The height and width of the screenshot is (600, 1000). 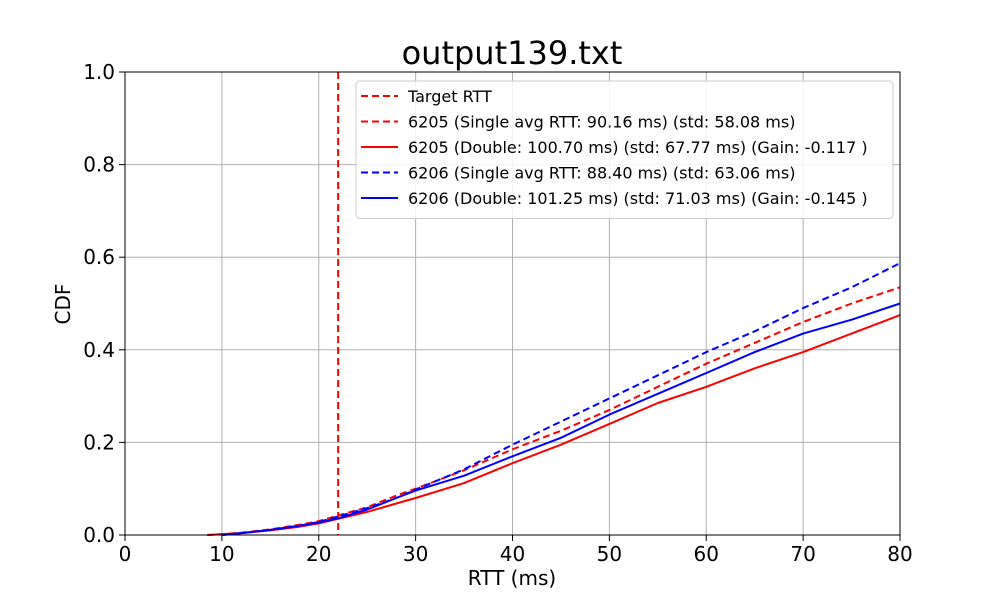 What do you see at coordinates (99, 257) in the screenshot?
I see `y-tick-label: 0.6` at bounding box center [99, 257].